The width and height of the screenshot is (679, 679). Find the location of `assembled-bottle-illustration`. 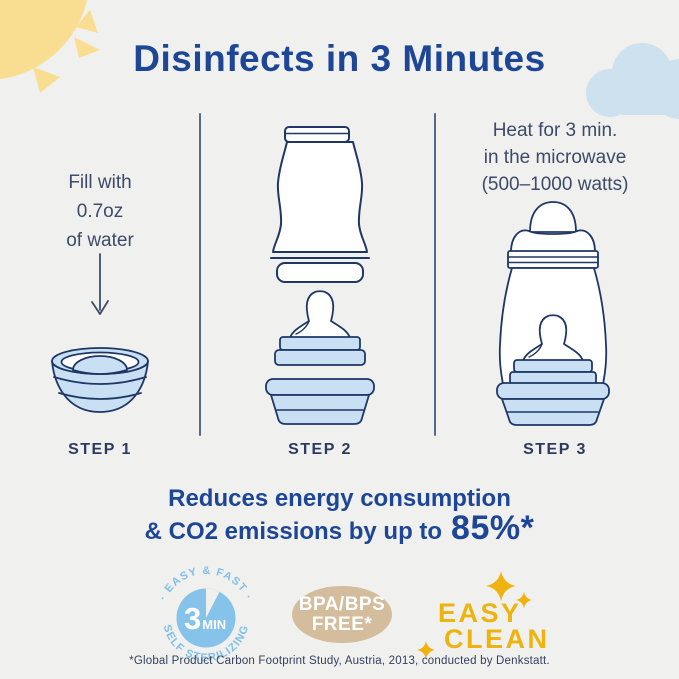

assembled-bottle-illustration is located at coordinates (553, 313).